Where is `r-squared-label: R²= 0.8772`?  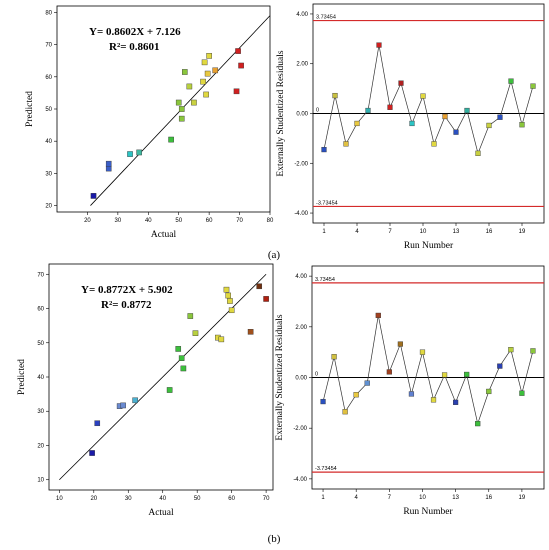
r-squared-label: R²= 0.8772 is located at coordinates (126, 305).